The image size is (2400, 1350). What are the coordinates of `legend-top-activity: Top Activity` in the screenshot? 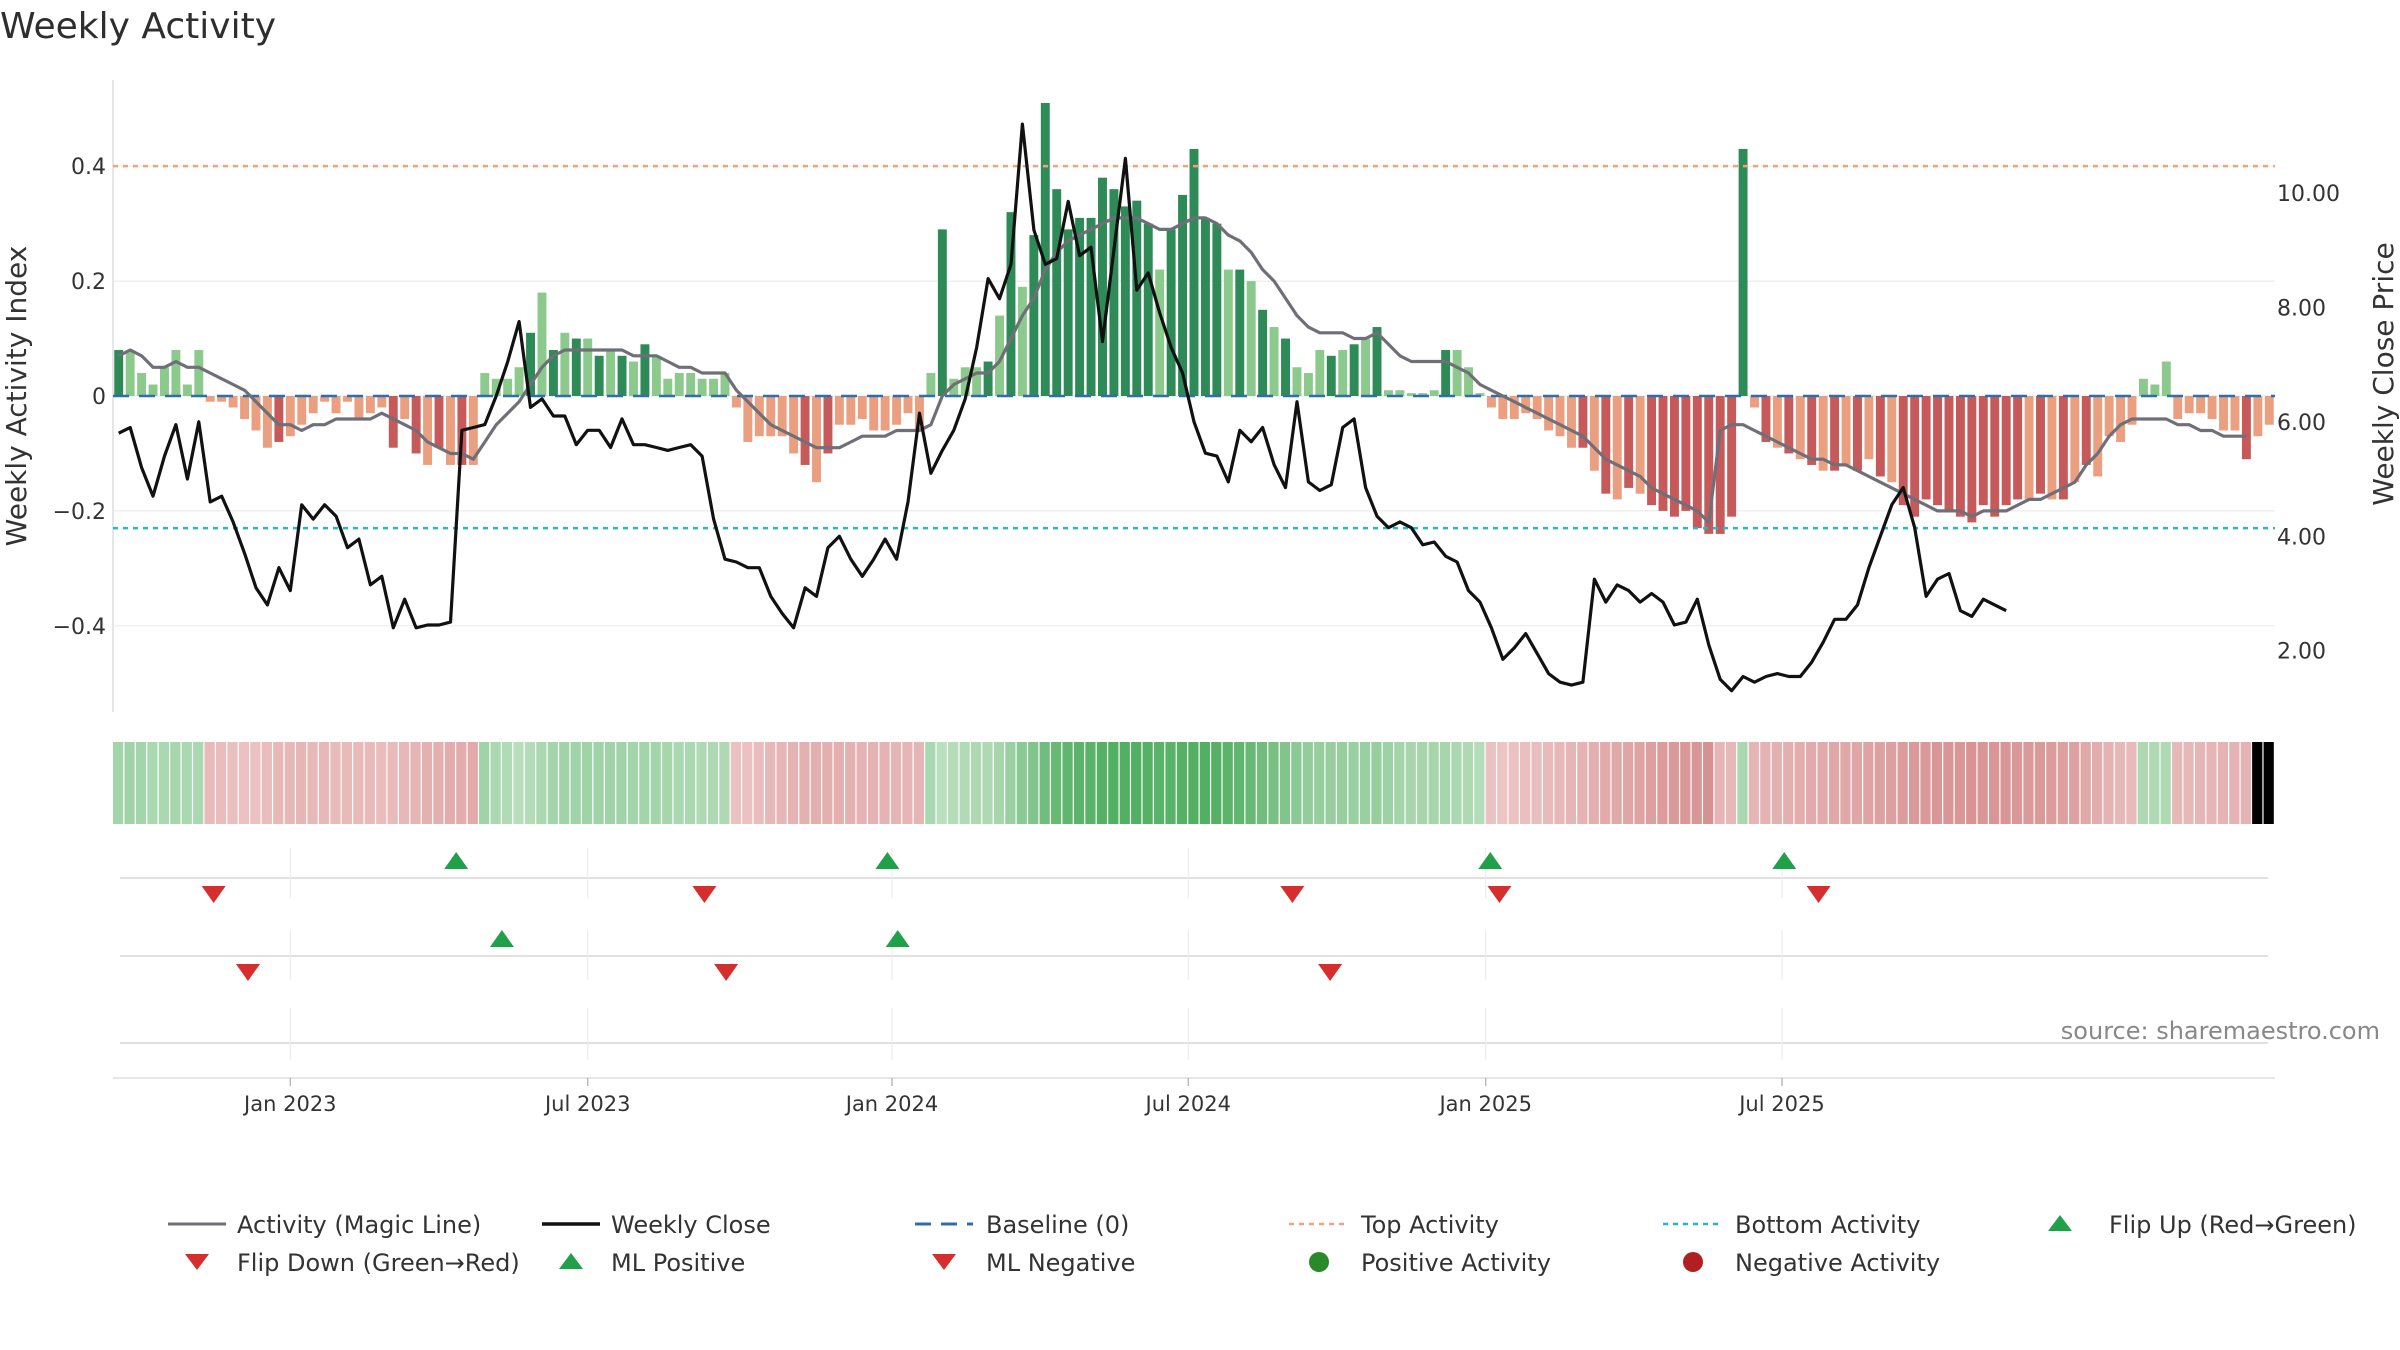 It's located at (1429, 1225).